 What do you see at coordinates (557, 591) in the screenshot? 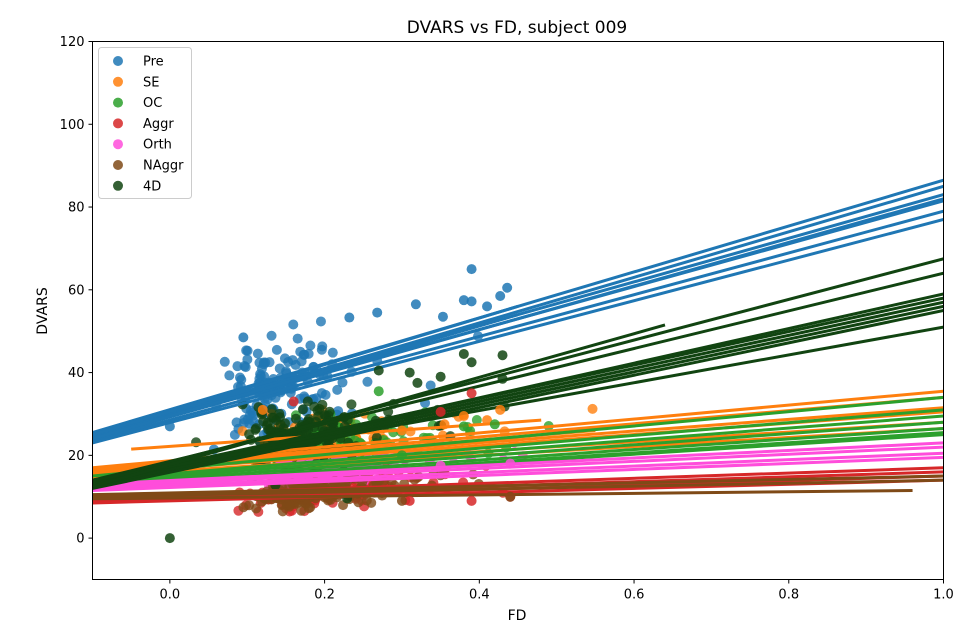
I see `x-axis-ticks: 0.0 0.2 0.4 0.6 0.8 1.0` at bounding box center [557, 591].